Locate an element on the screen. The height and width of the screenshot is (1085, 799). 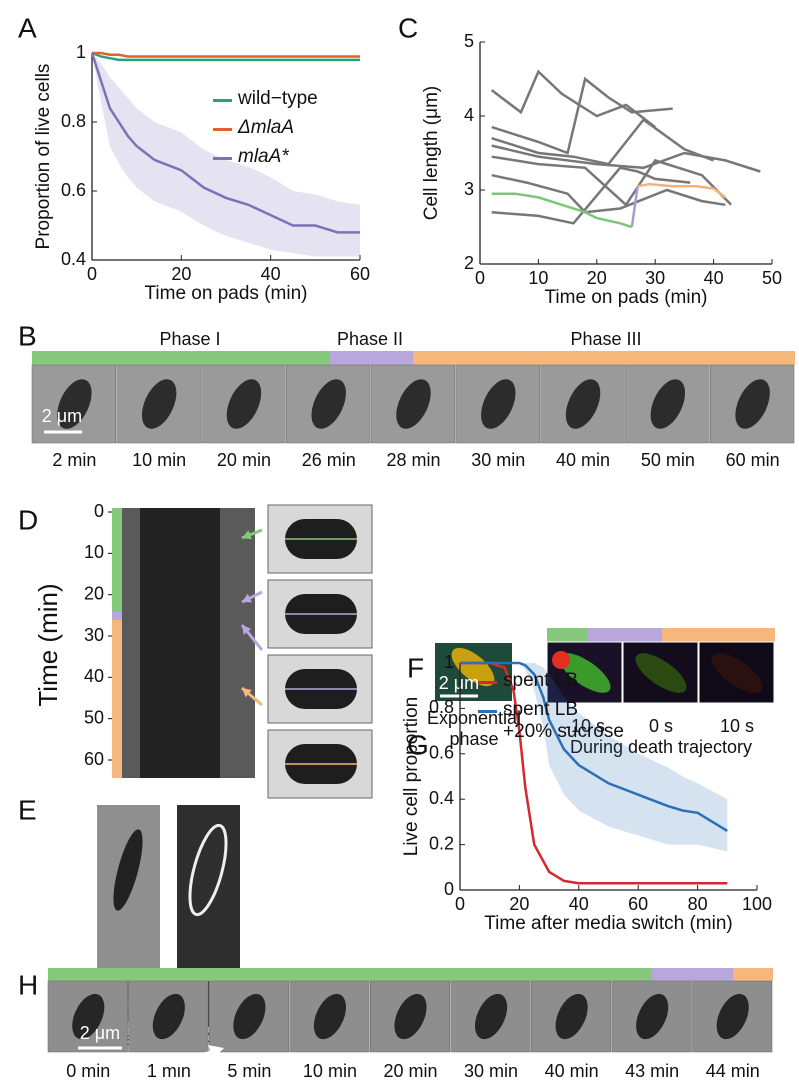
time-label: 28 min is located at coordinates (413, 460).